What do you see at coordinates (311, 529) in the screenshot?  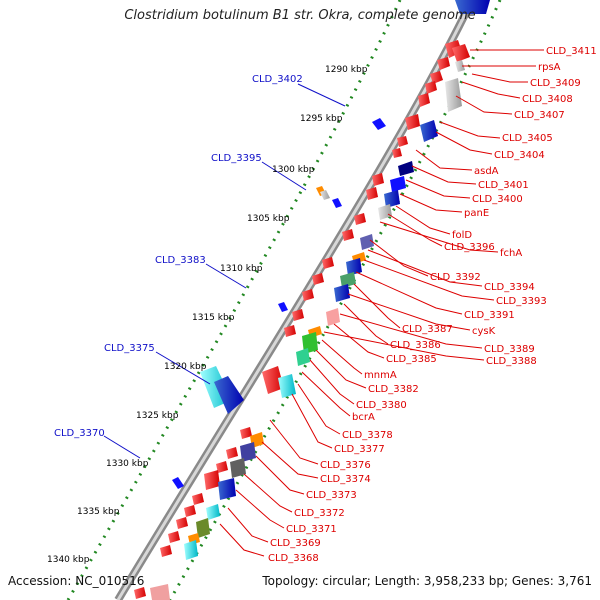 I see `gene-label-right: CLD_3371` at bounding box center [311, 529].